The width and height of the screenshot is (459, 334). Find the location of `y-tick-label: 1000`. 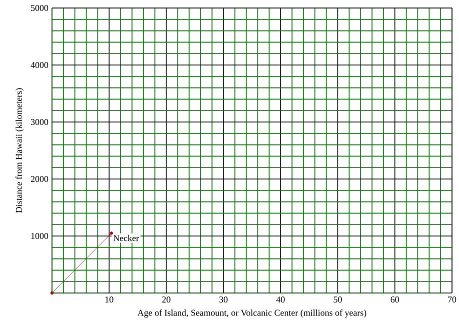

y-tick-label: 1000 is located at coordinates (39, 236).